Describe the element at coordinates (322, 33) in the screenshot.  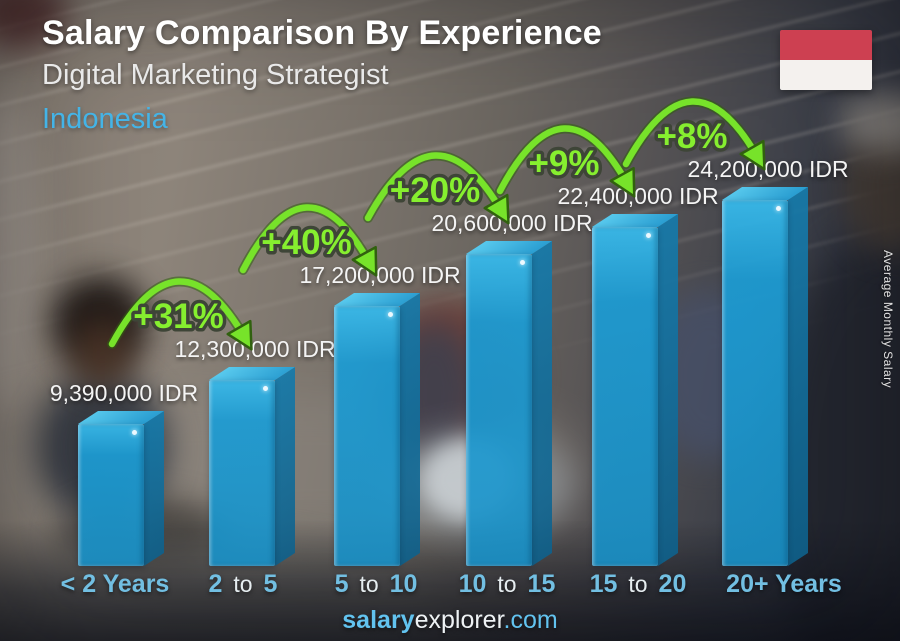
I see `page-title: Salary Comparison By Experience` at that location.